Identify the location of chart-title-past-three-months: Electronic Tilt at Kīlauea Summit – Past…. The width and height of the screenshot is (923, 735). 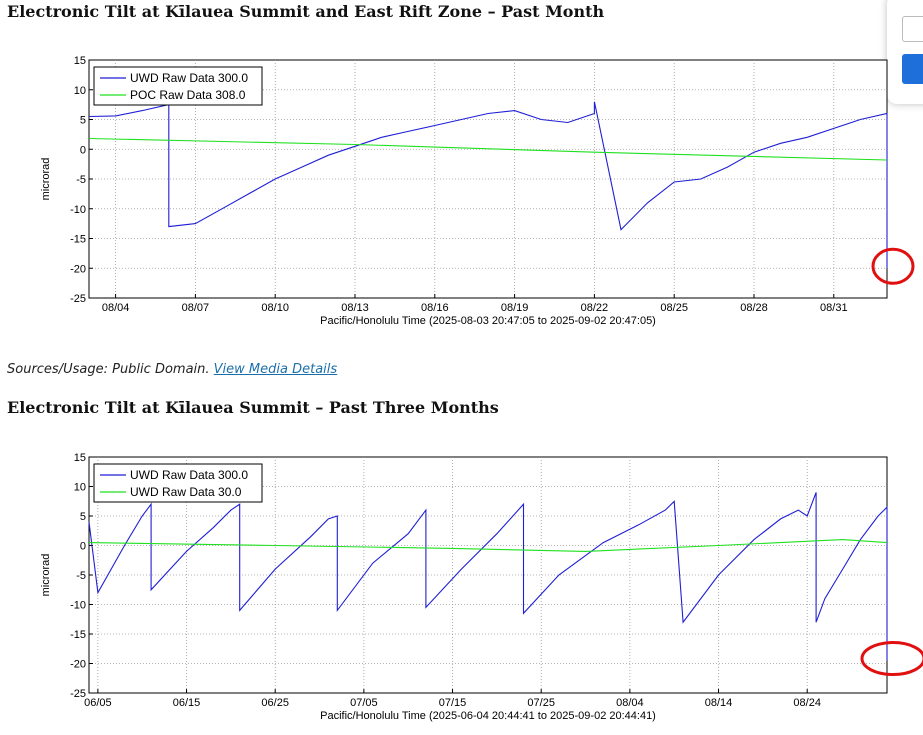
(253, 407).